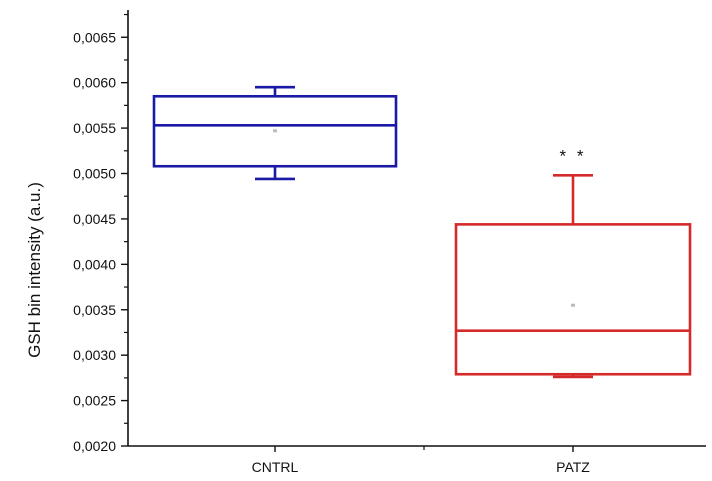 The height and width of the screenshot is (481, 712). I want to click on box-cntrl, so click(275, 133).